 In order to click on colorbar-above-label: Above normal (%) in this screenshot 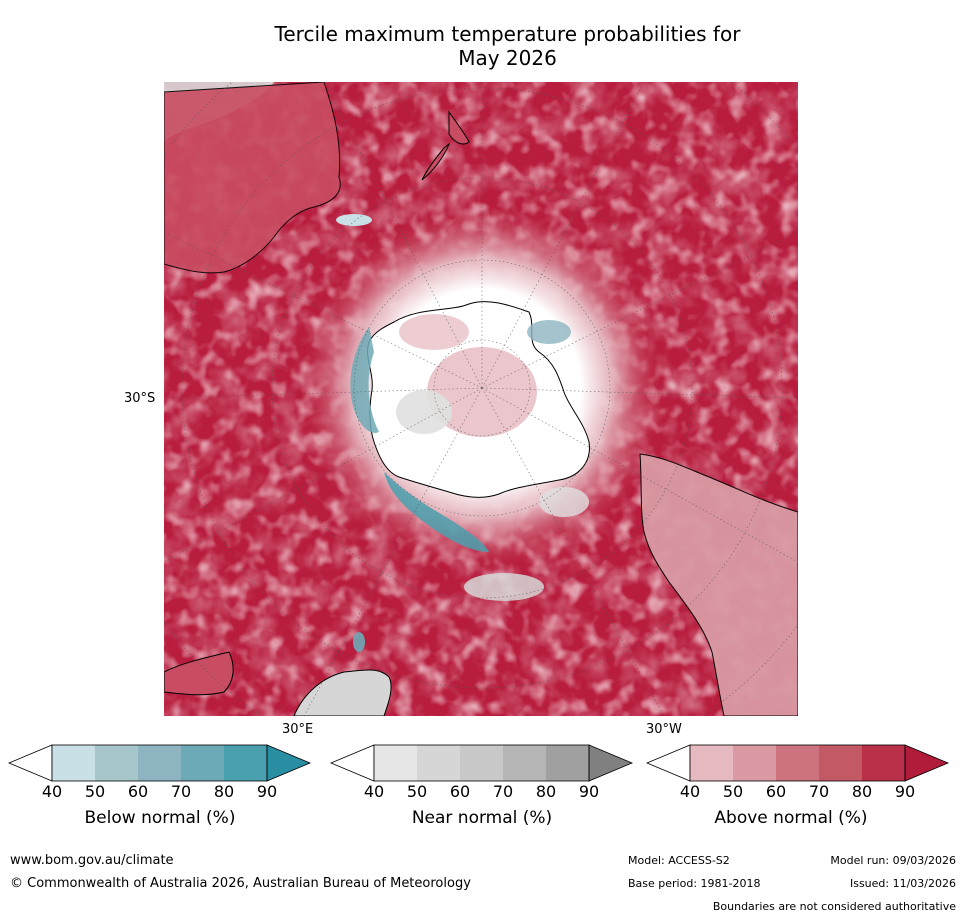, I will do `click(791, 818)`.